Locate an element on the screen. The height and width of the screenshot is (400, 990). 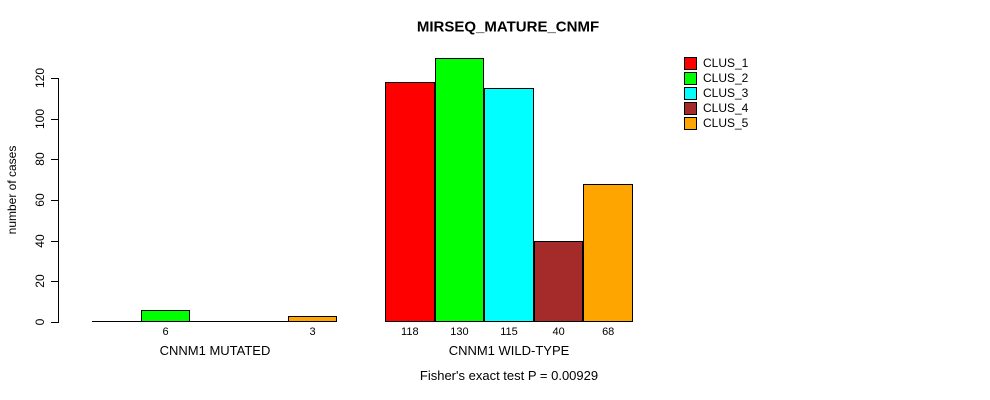
y-tick-label: 80 is located at coordinates (40, 159).